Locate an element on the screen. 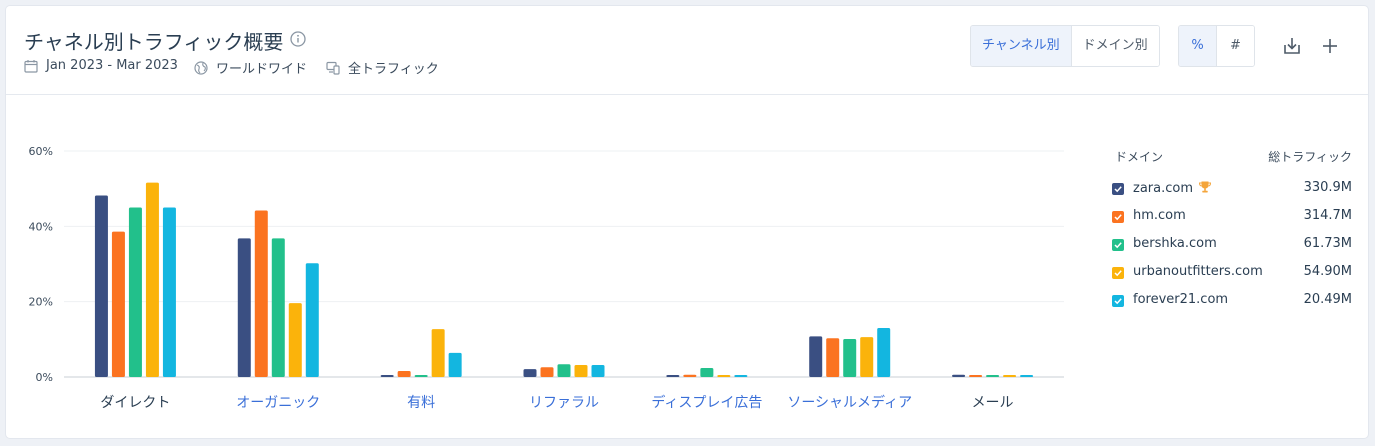 The width and height of the screenshot is (1375, 446). y-tick-label: 0% is located at coordinates (44, 377).